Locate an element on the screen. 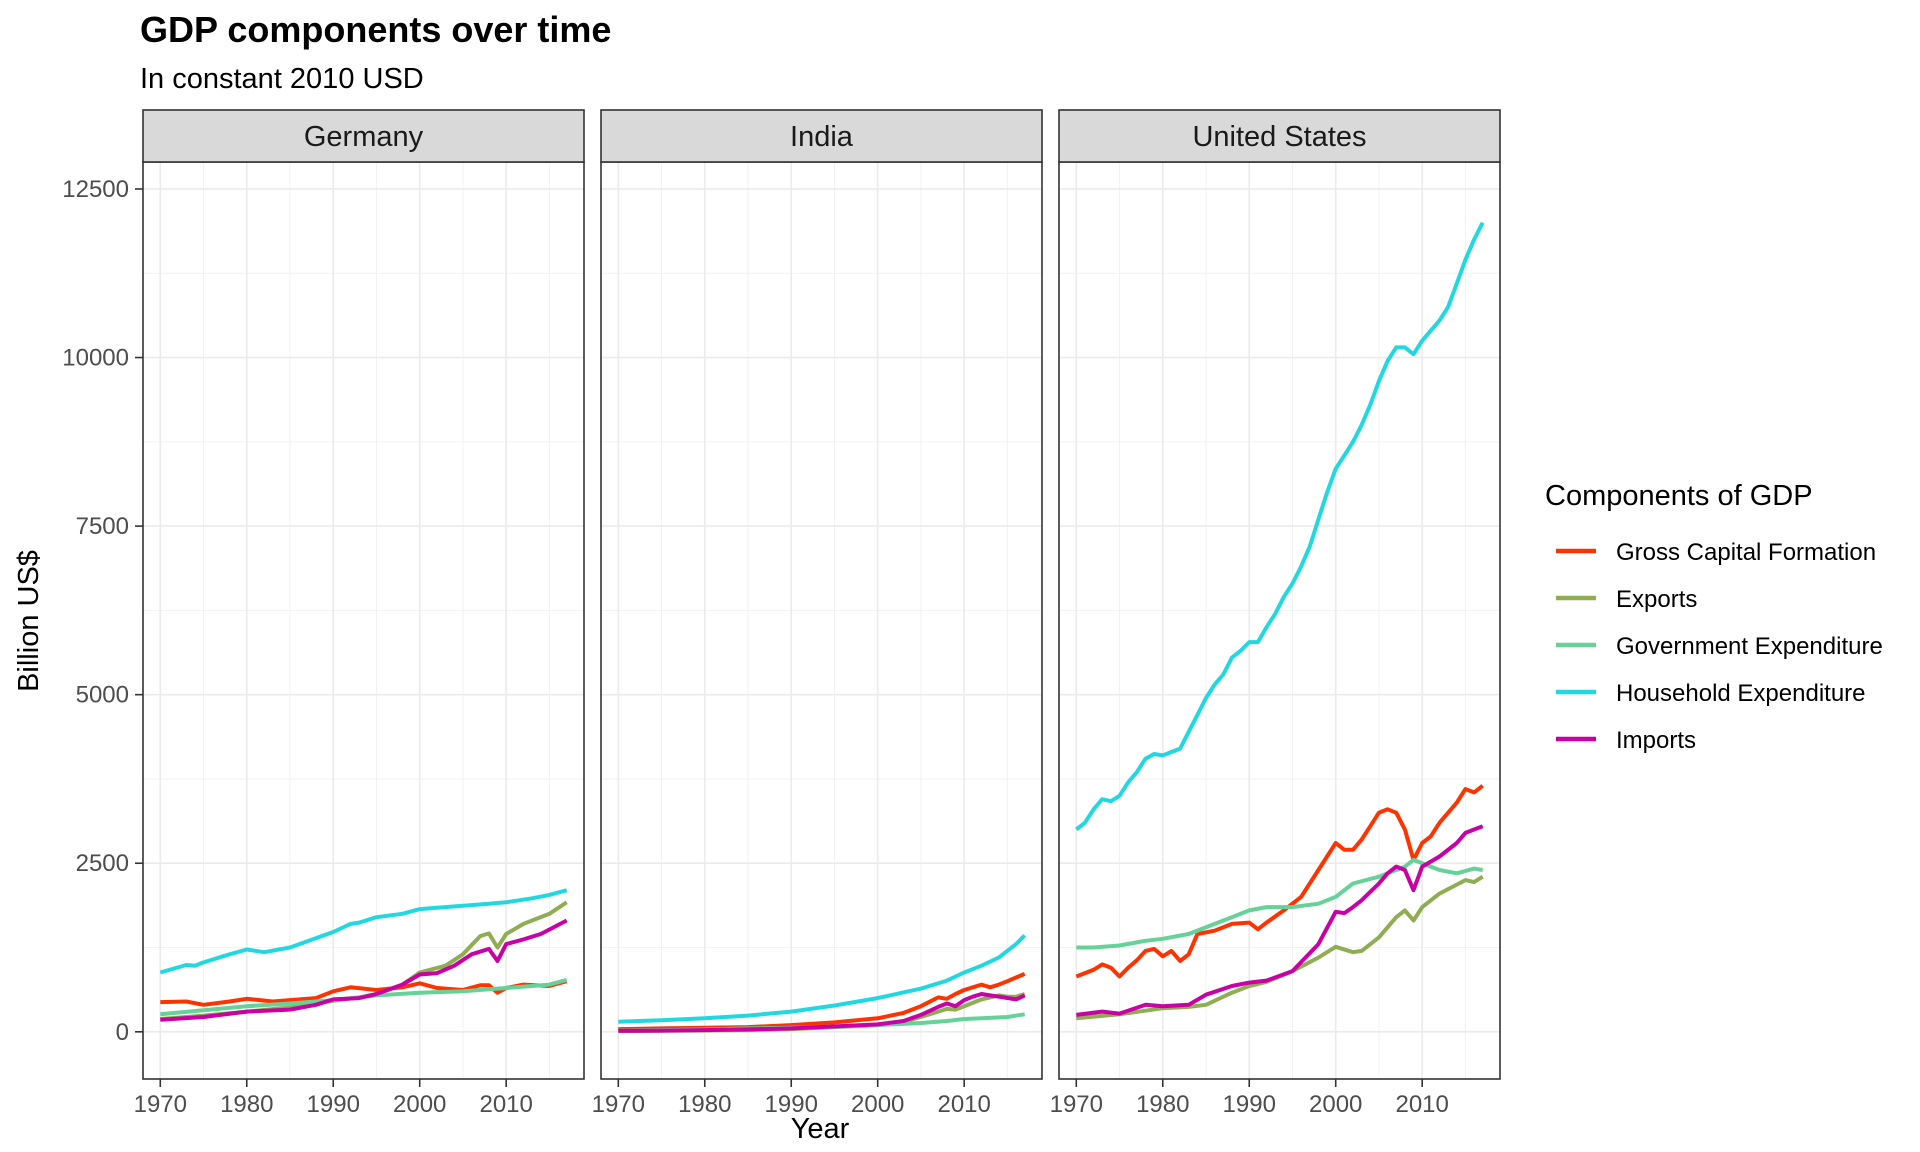  legend-label: Gross Capital Formation is located at coordinates (1746, 552).